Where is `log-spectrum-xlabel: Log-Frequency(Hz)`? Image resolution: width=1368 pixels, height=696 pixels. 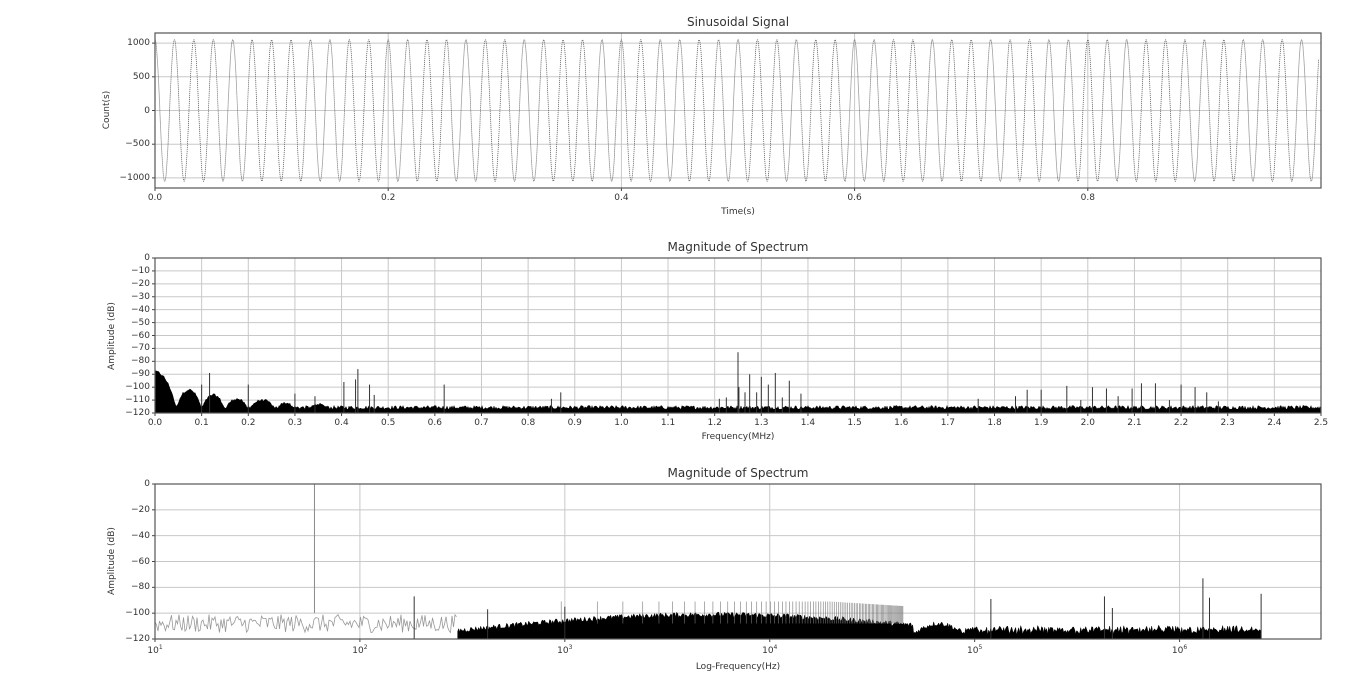 log-spectrum-xlabel: Log-Frequency(Hz) is located at coordinates (738, 667).